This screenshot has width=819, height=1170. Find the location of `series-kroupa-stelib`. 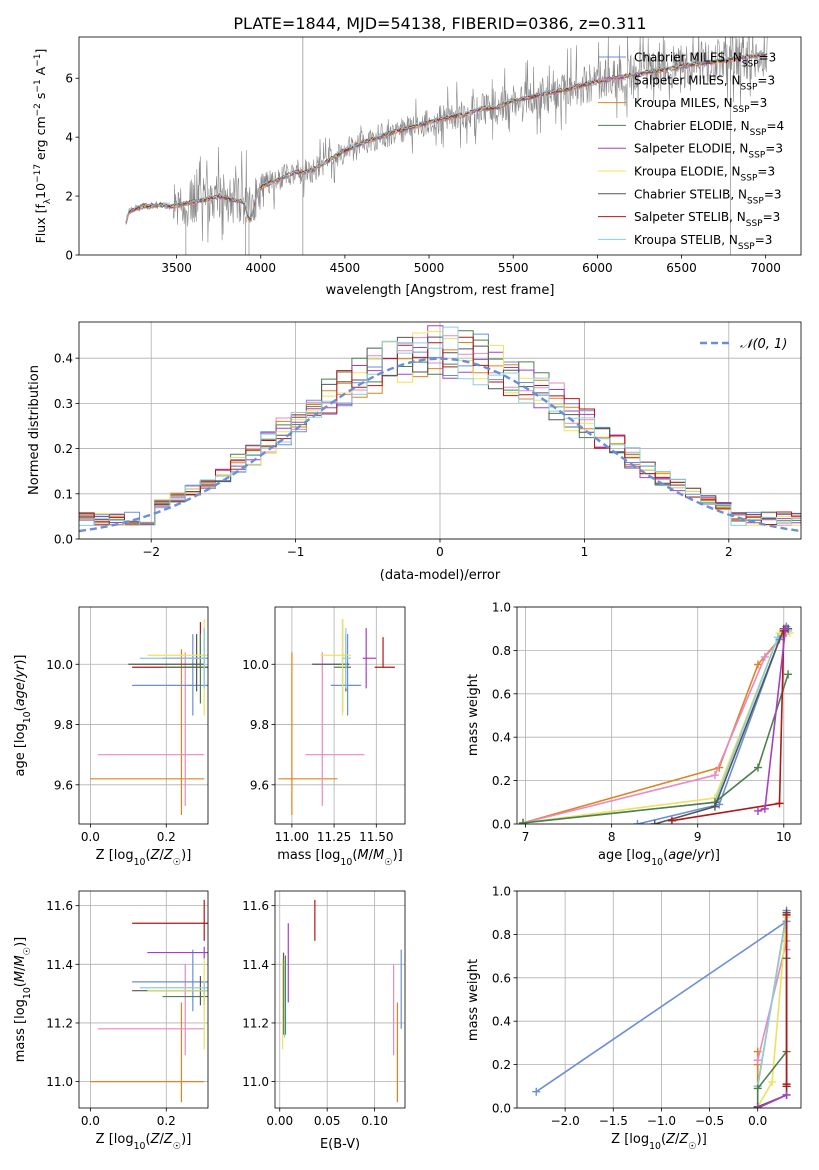

series-kroupa-stelib is located at coordinates (656, 725).